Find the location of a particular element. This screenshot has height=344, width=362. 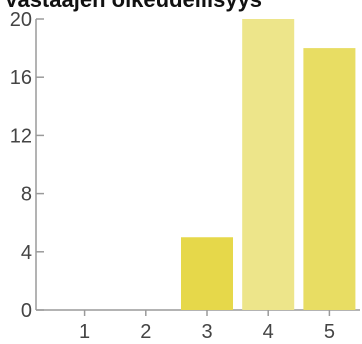

x-axis: 1 2 3 4 5 is located at coordinates (198, 326).